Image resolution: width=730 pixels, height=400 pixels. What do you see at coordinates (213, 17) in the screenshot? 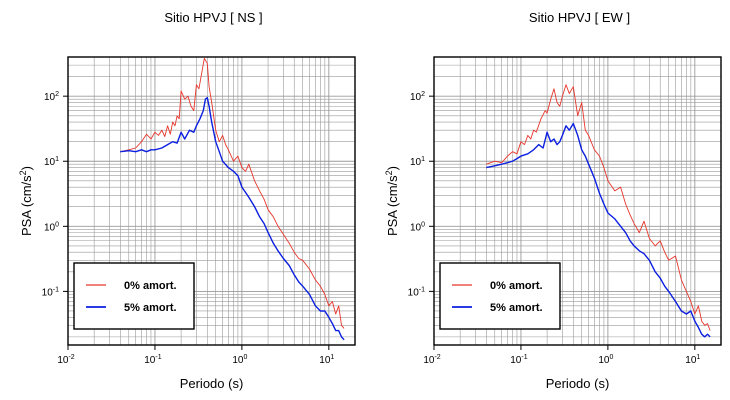
I see `chart-title: Sitio HPVJ [ NS ]` at bounding box center [213, 17].